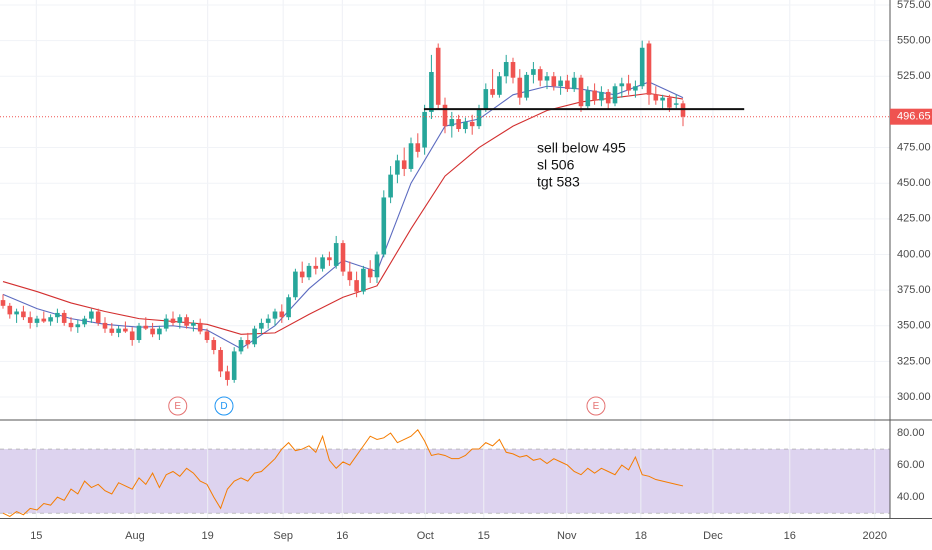  Describe the element at coordinates (558, 182) in the screenshot. I see `annotation: tgt 583` at that location.